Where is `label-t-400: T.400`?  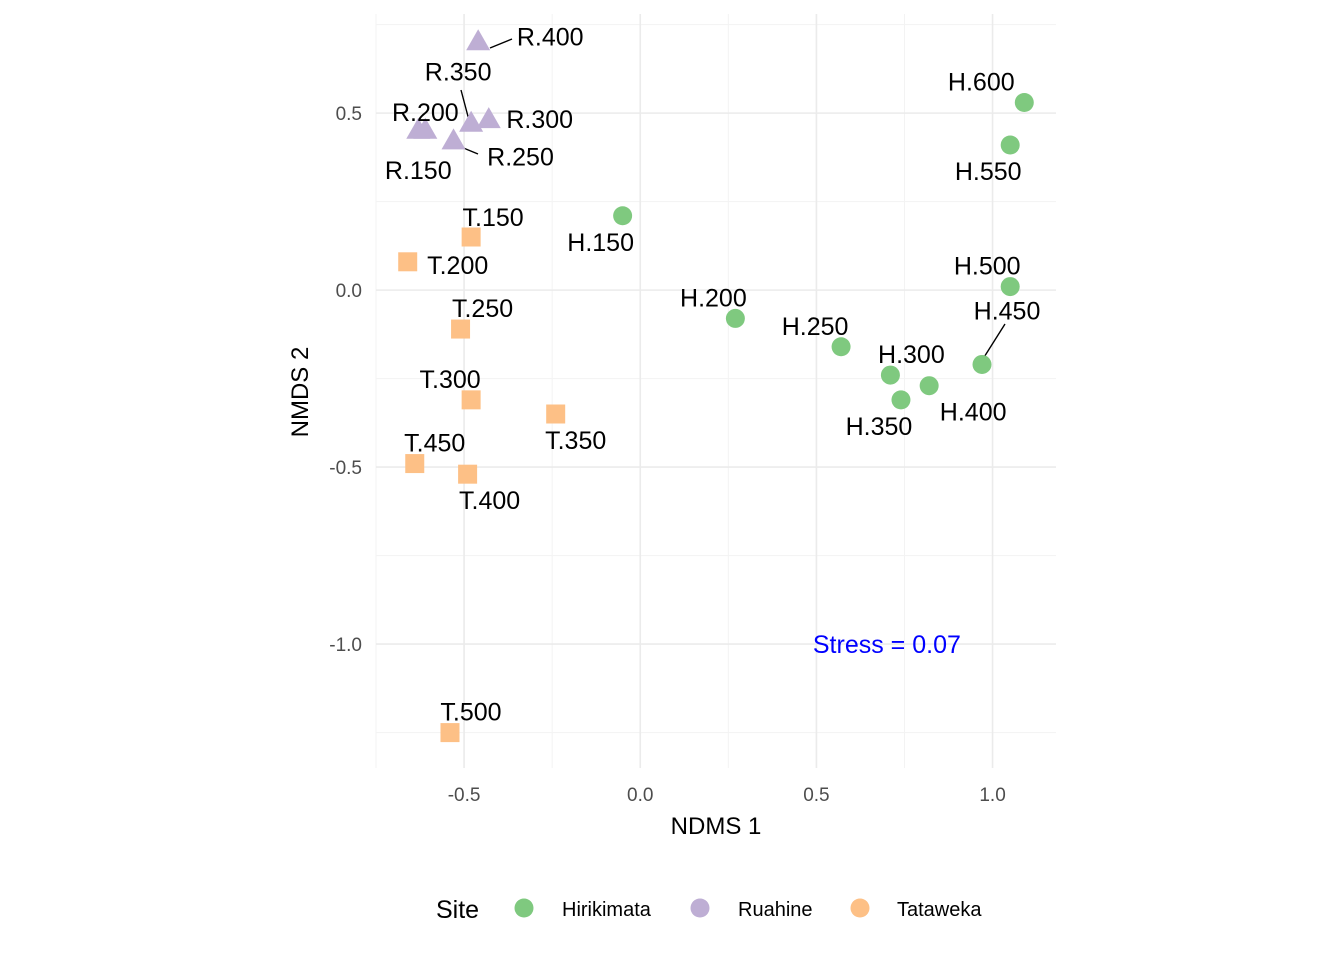 label-t-400: T.400 is located at coordinates (489, 501).